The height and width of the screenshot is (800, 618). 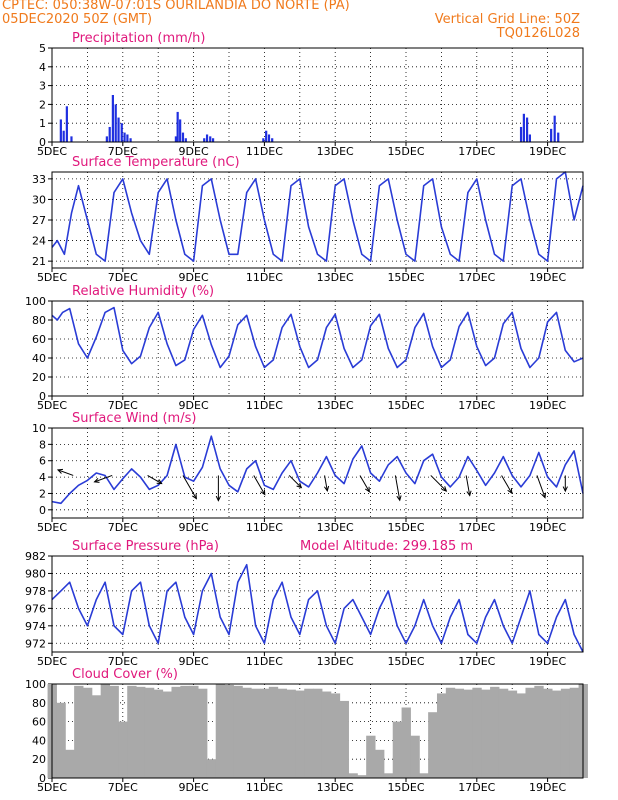 I want to click on panel-title: Surface Wind (m/s), so click(x=134, y=418).